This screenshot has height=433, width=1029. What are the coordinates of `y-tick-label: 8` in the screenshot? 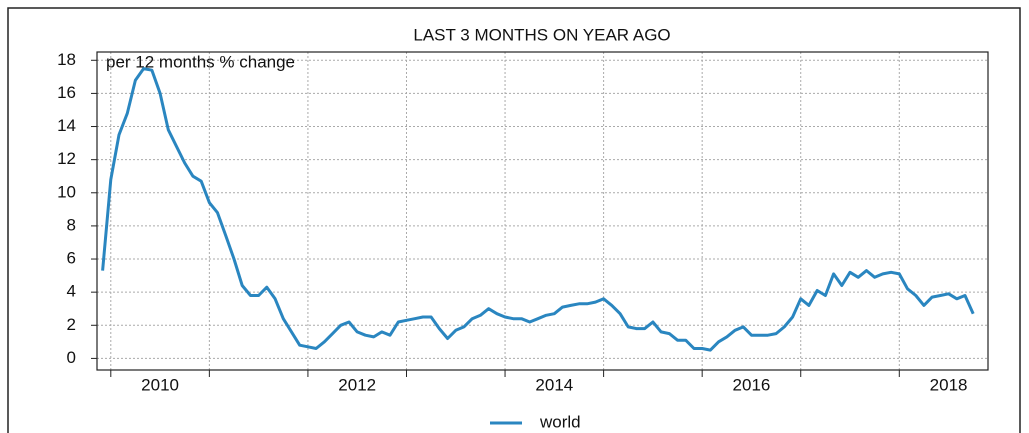 It's located at (71, 224).